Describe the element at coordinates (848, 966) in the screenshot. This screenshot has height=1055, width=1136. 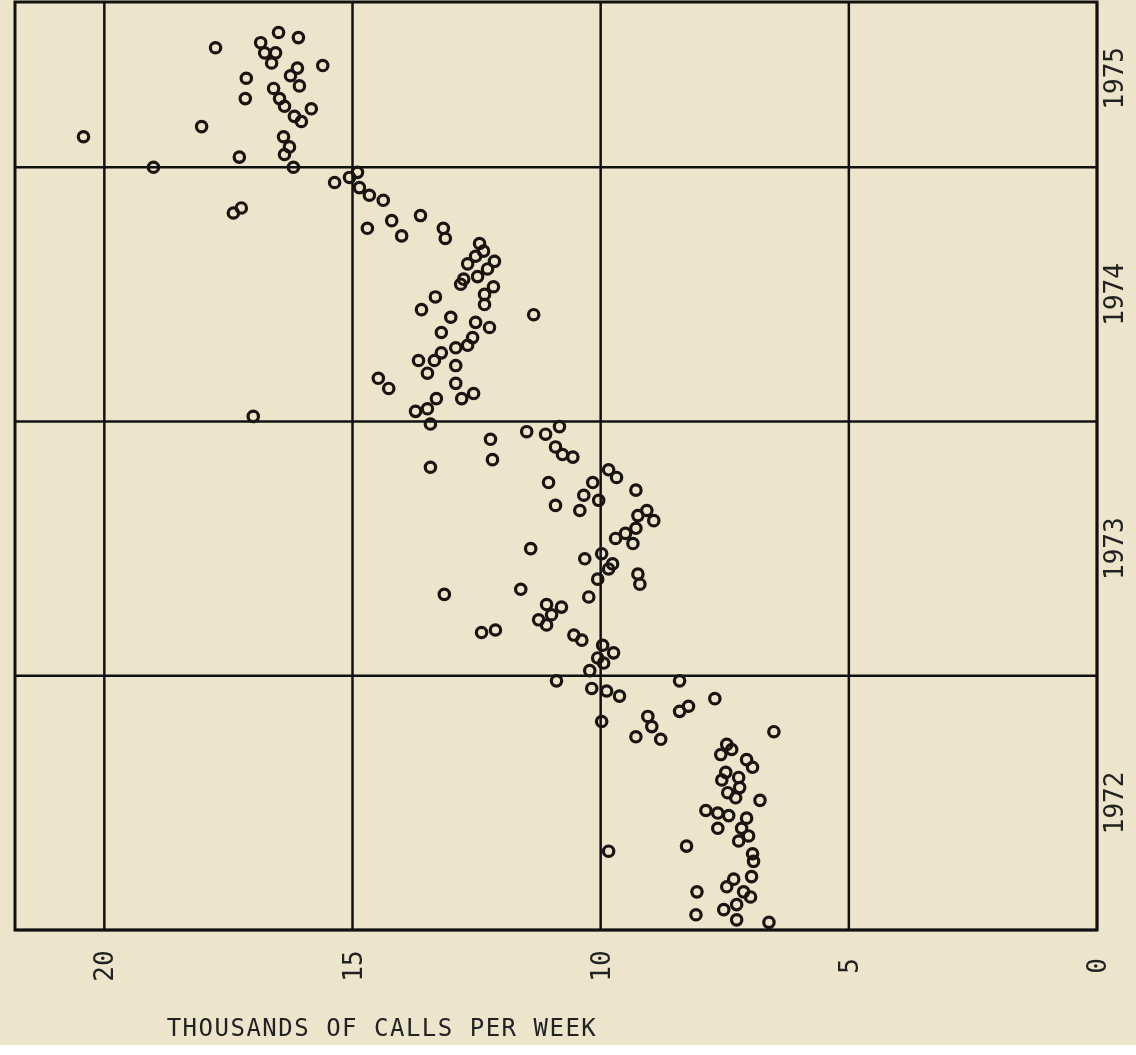
I see `x-tick-label: 5` at that location.